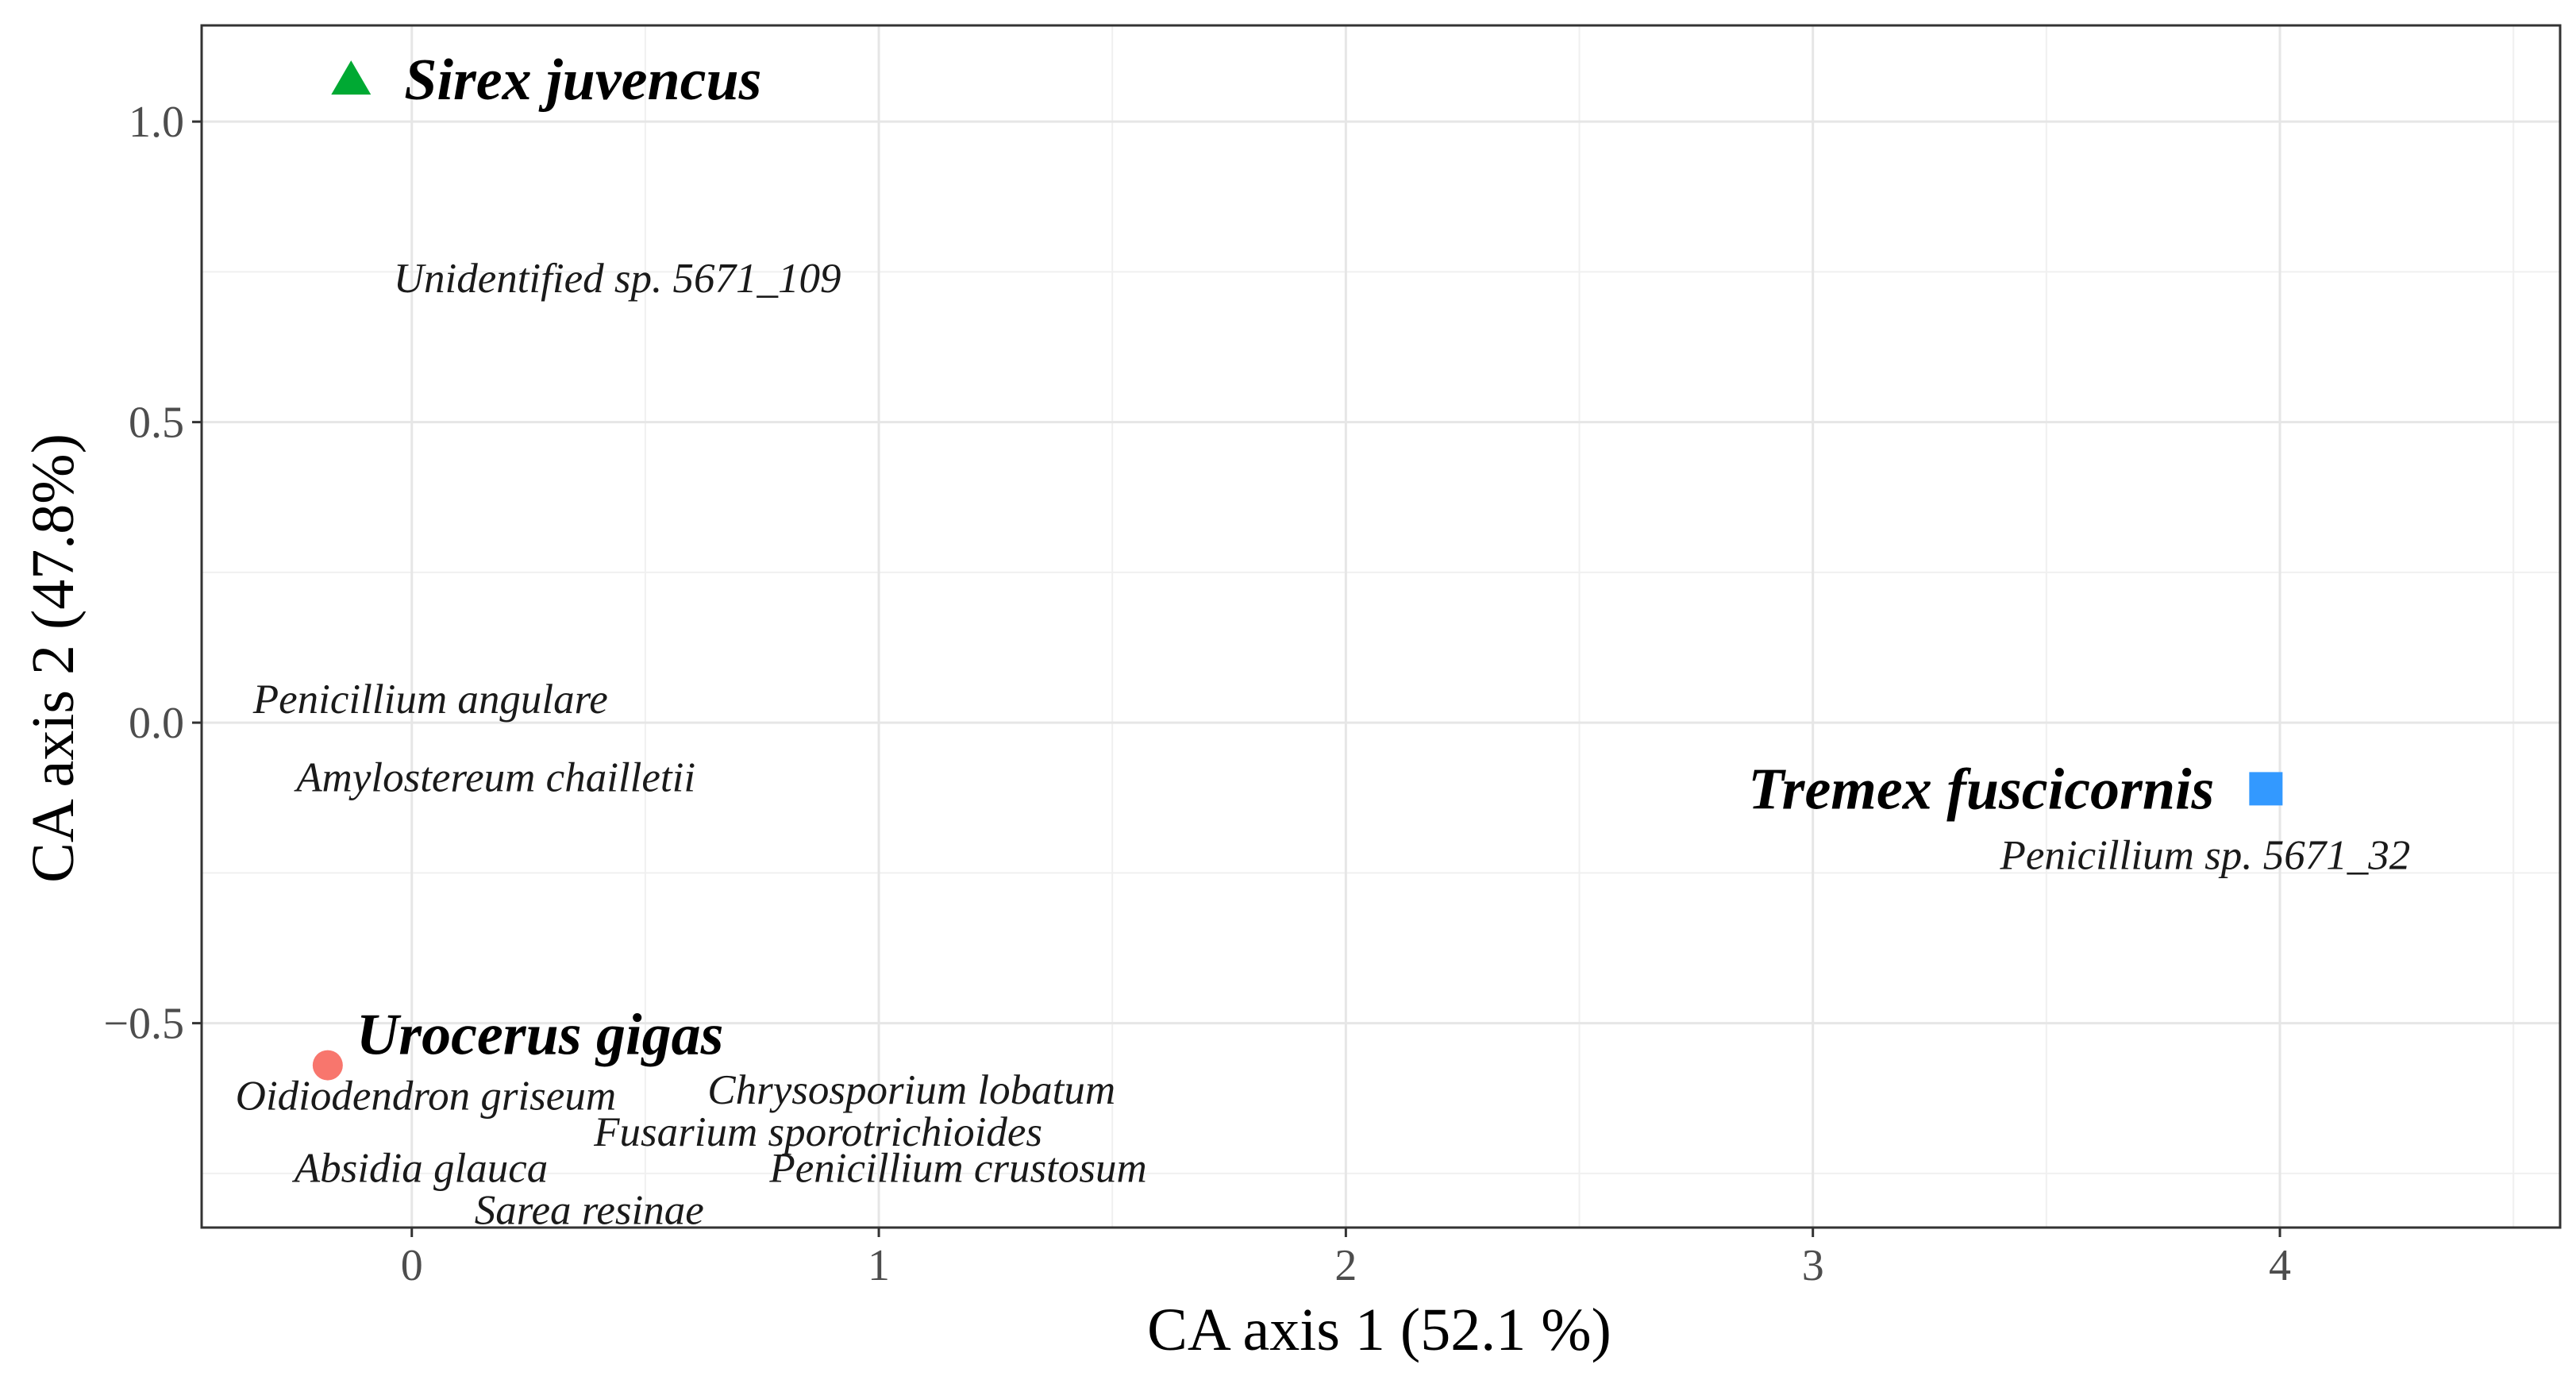 The image size is (2576, 1380). I want to click on species-label: Penicillium sp. 5671_32, so click(2205, 856).